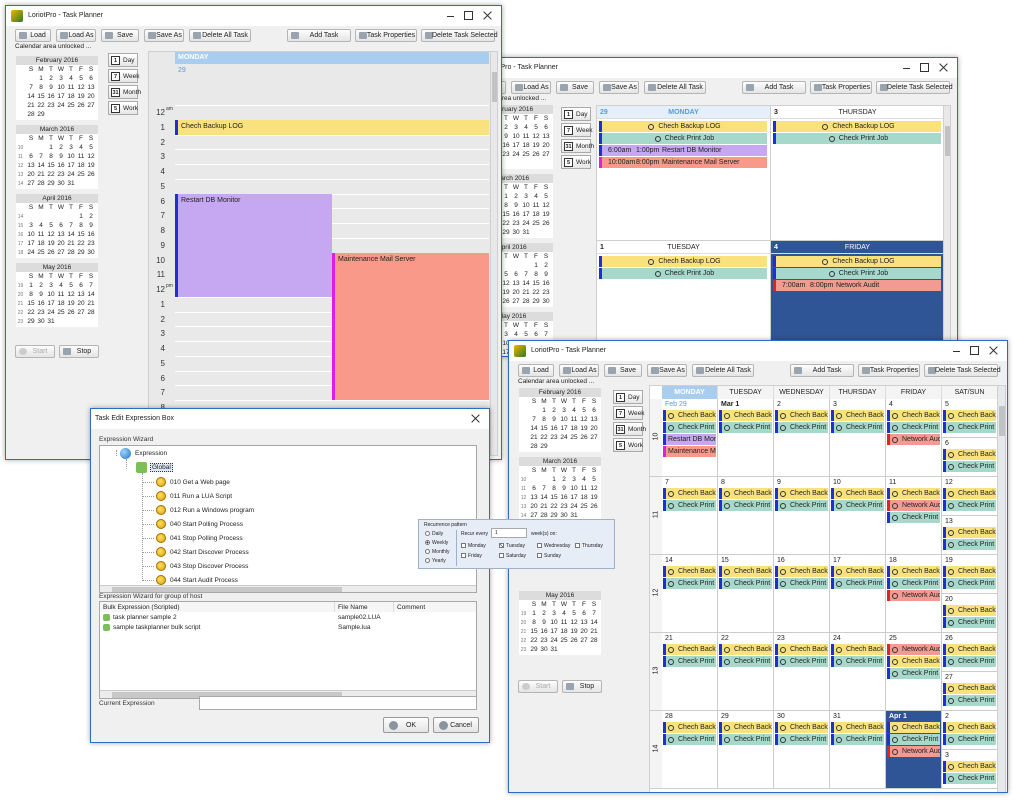  What do you see at coordinates (970, 418) in the screenshot?
I see `day-cell: 5 Chech Backup LOG Check Print Job` at bounding box center [970, 418].